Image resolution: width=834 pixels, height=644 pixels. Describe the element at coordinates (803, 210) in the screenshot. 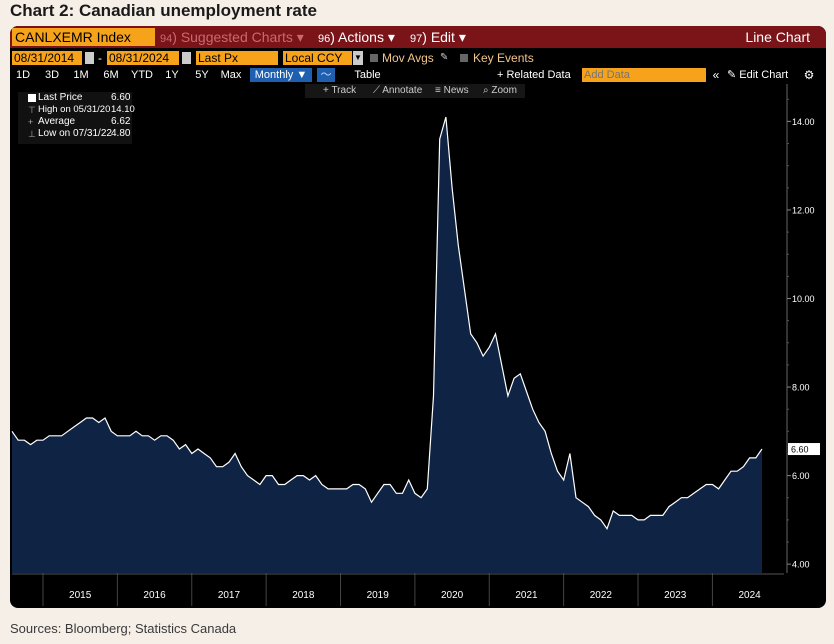

I see `y-tick-label: 12.00` at that location.